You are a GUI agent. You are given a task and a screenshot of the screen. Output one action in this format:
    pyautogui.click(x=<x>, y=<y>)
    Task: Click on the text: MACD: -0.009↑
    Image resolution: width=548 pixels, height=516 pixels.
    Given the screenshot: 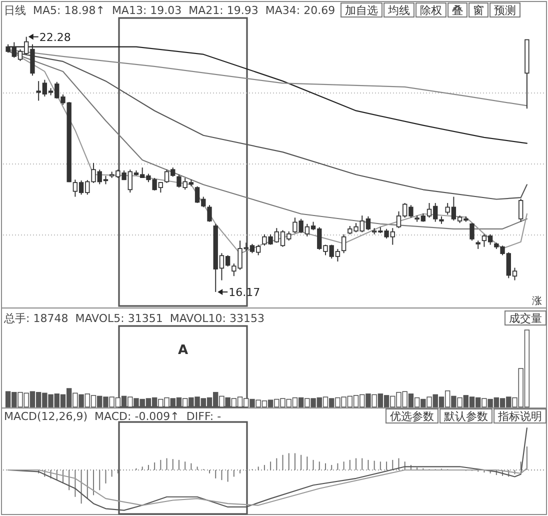 What is the action you would take?
    pyautogui.click(x=137, y=416)
    